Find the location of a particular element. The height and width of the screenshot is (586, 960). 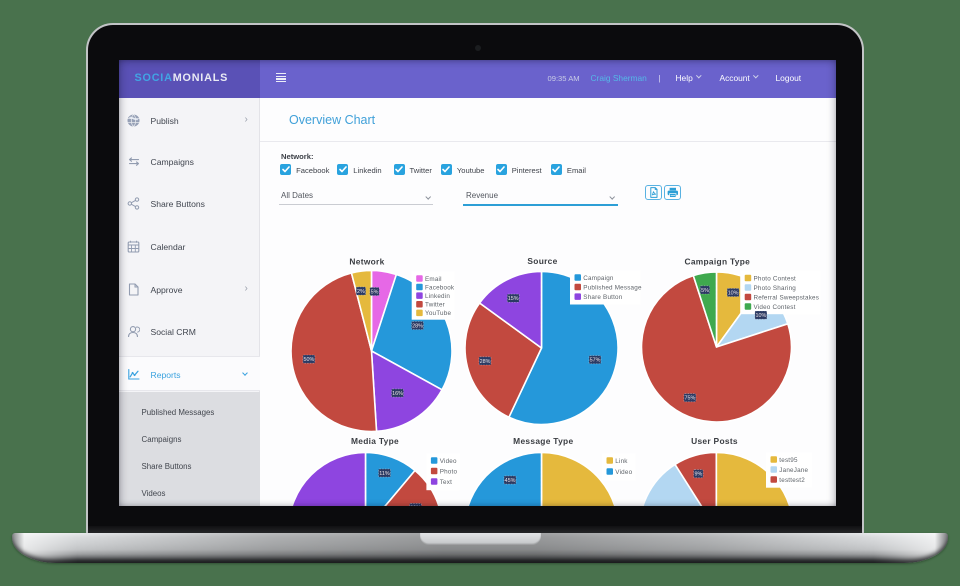

svg-text: Photo Sharing is located at coordinates (774, 287).